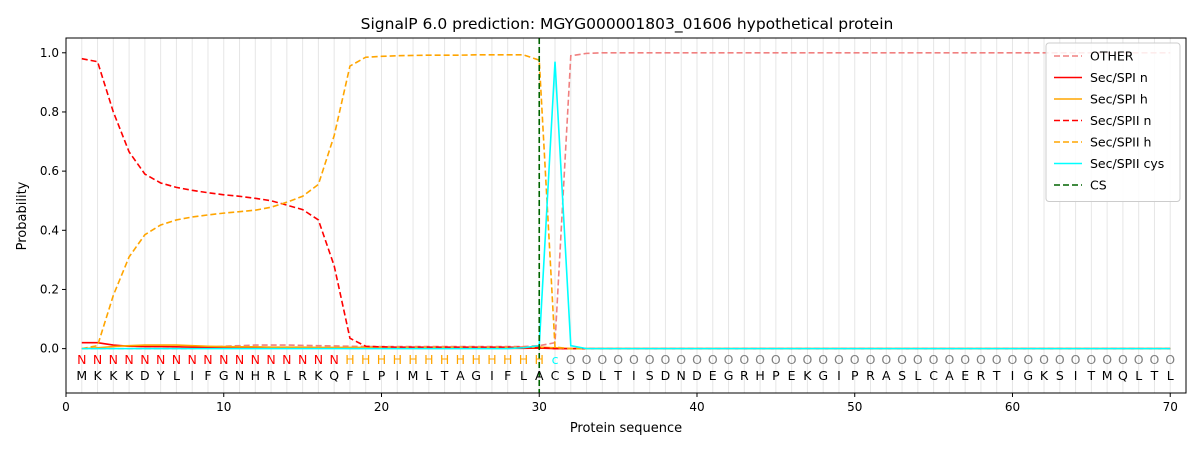  Describe the element at coordinates (1112, 56) in the screenshot. I see `legend-label: OTHER` at that location.